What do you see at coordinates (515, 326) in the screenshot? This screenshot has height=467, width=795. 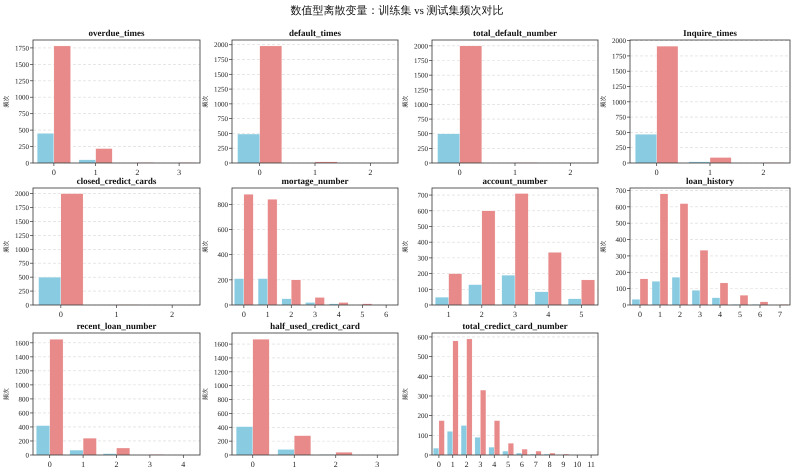 I see `chart-title: total_credict_card_number` at bounding box center [515, 326].